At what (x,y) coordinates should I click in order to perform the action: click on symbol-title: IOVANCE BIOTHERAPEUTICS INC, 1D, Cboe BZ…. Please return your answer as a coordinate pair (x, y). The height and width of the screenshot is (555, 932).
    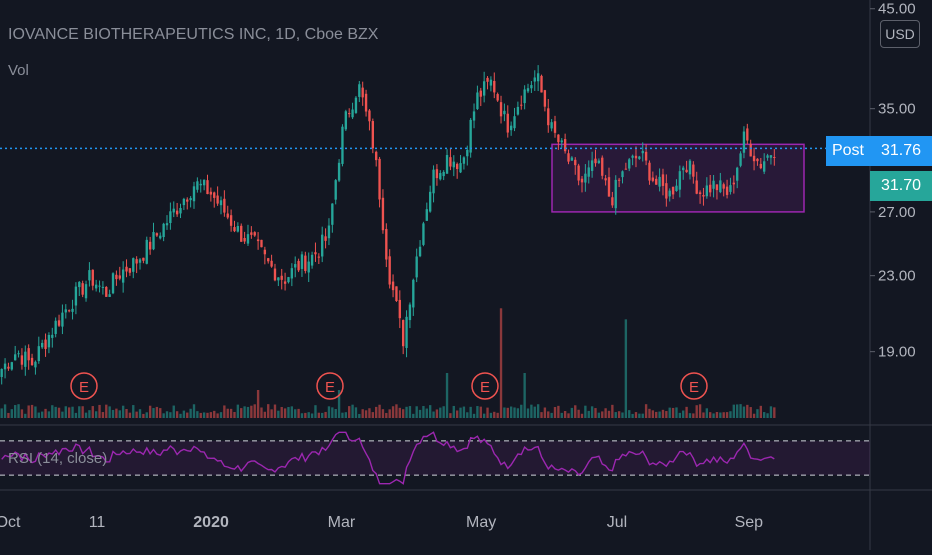
    Looking at the image, I should click on (193, 34).